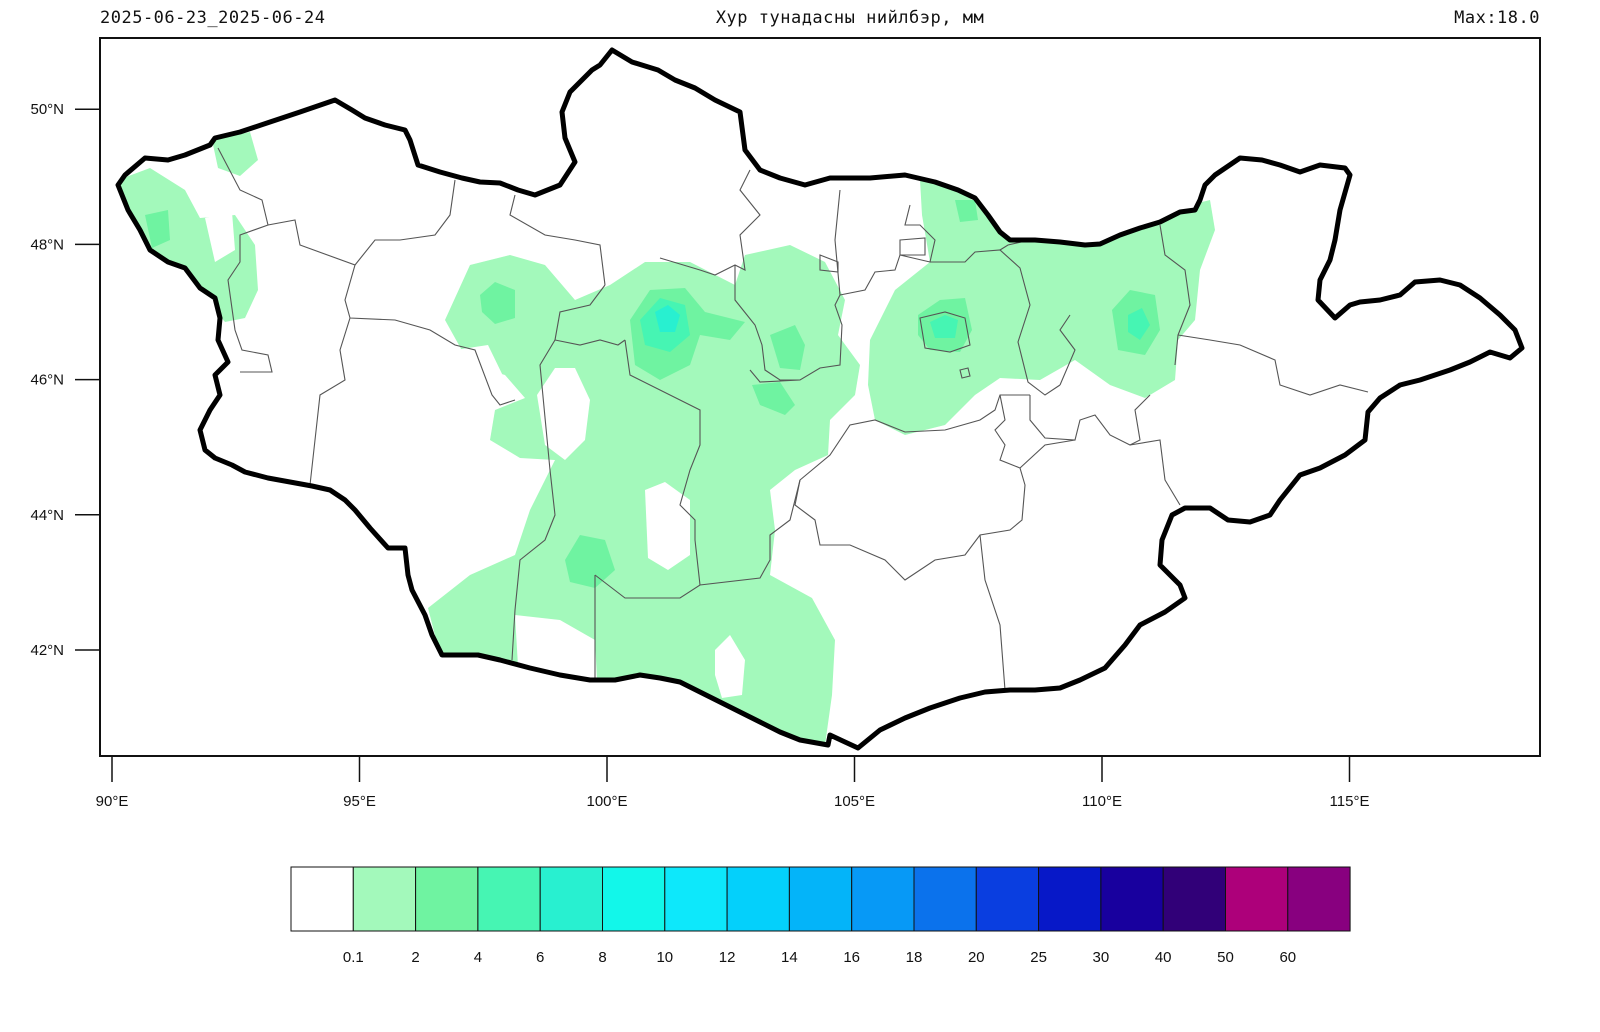 The width and height of the screenshot is (1600, 1032). What do you see at coordinates (359, 801) in the screenshot?
I see `lon-label: 95°E` at bounding box center [359, 801].